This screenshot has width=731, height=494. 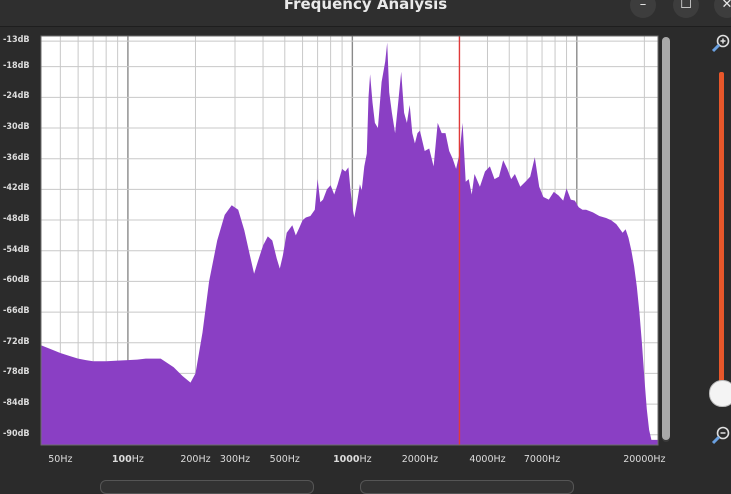 What do you see at coordinates (720, 436) in the screenshot?
I see `magnifier-minus-icon` at bounding box center [720, 436].